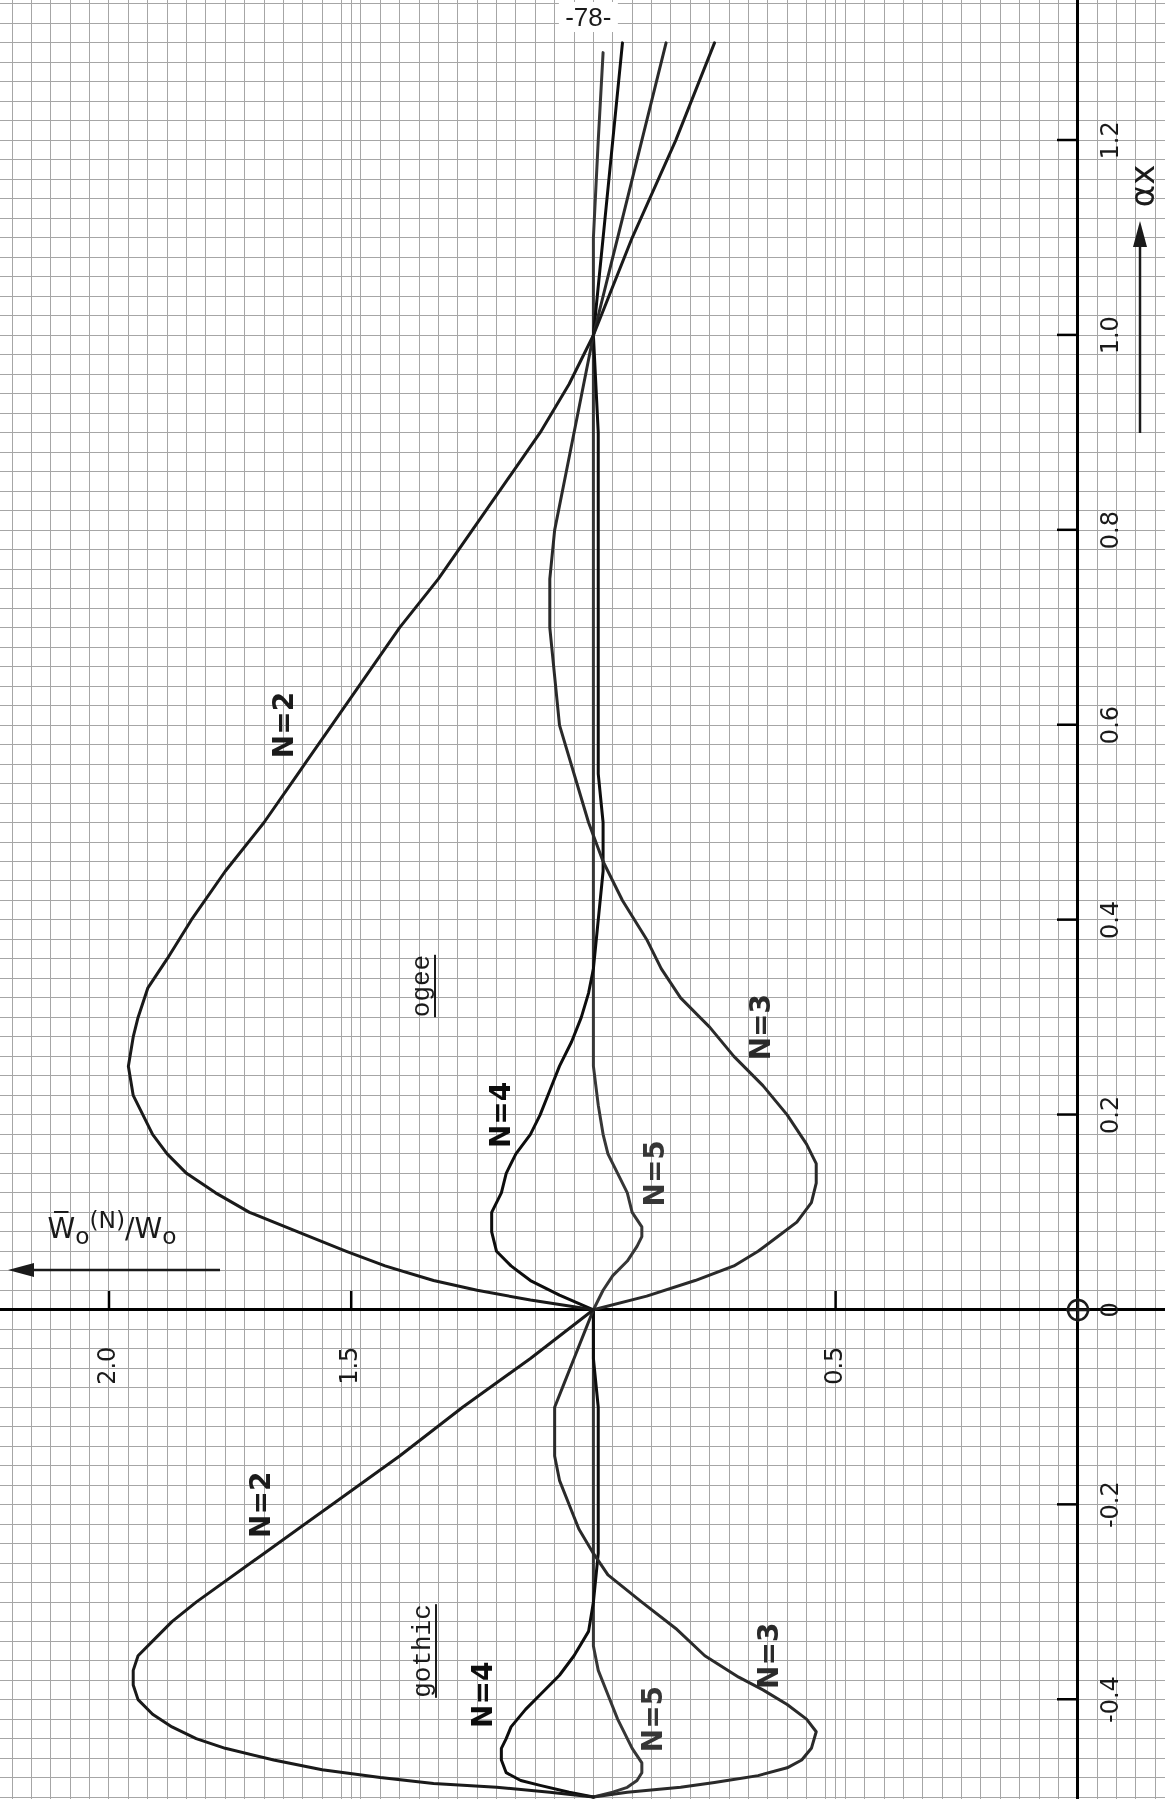 The image size is (1165, 1799). Describe the element at coordinates (1110, 725) in the screenshot. I see `y-tick-label: 0.6` at that location.